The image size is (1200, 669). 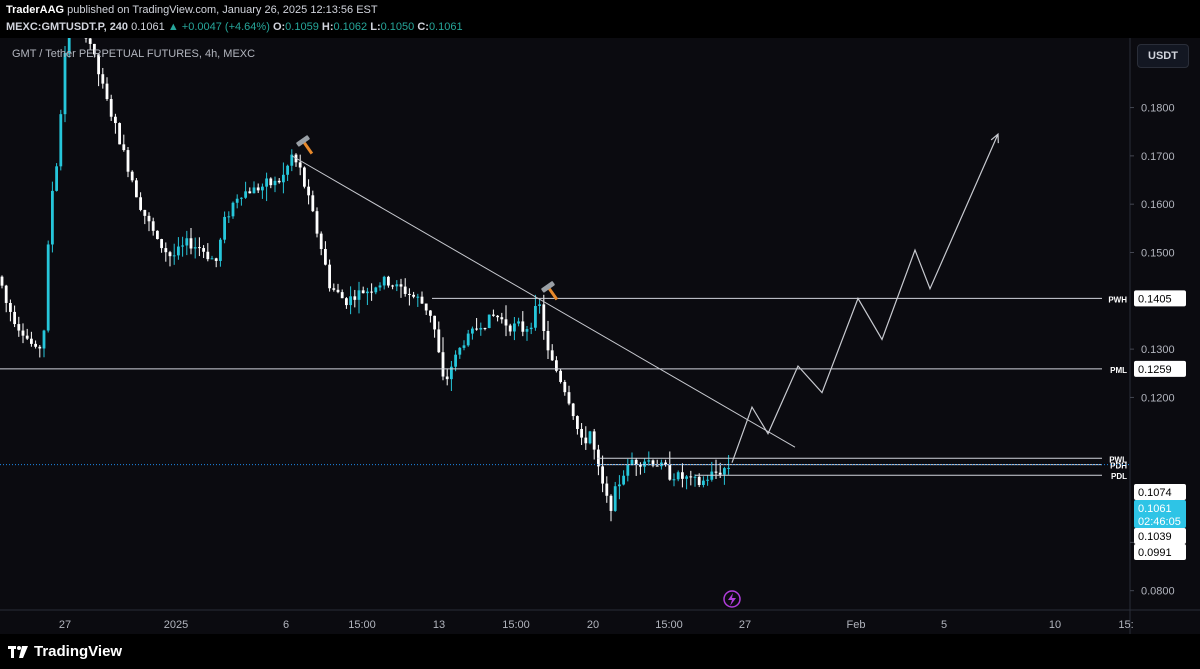 What do you see at coordinates (18, 651) in the screenshot?
I see `tradingview-logo-icon` at bounding box center [18, 651].